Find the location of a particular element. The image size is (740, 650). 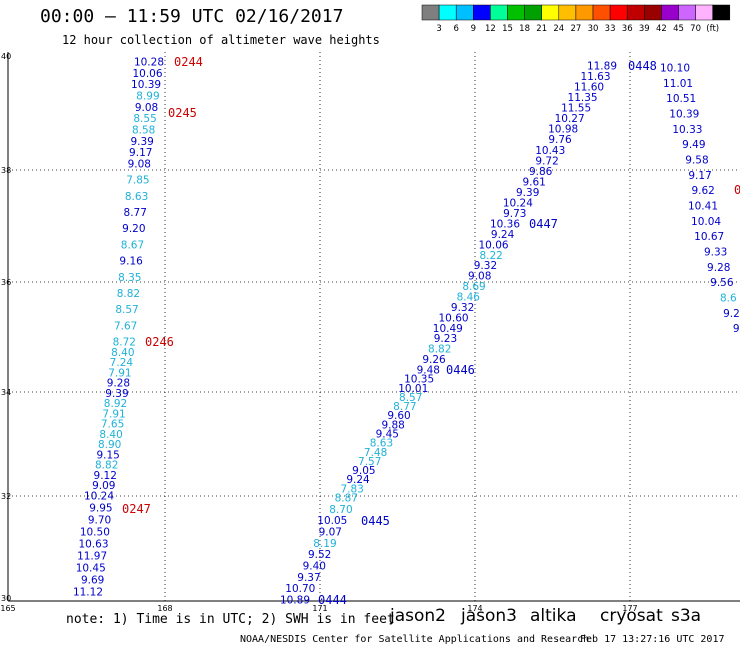

wave-height-label: 11.01 is located at coordinates (678, 84).